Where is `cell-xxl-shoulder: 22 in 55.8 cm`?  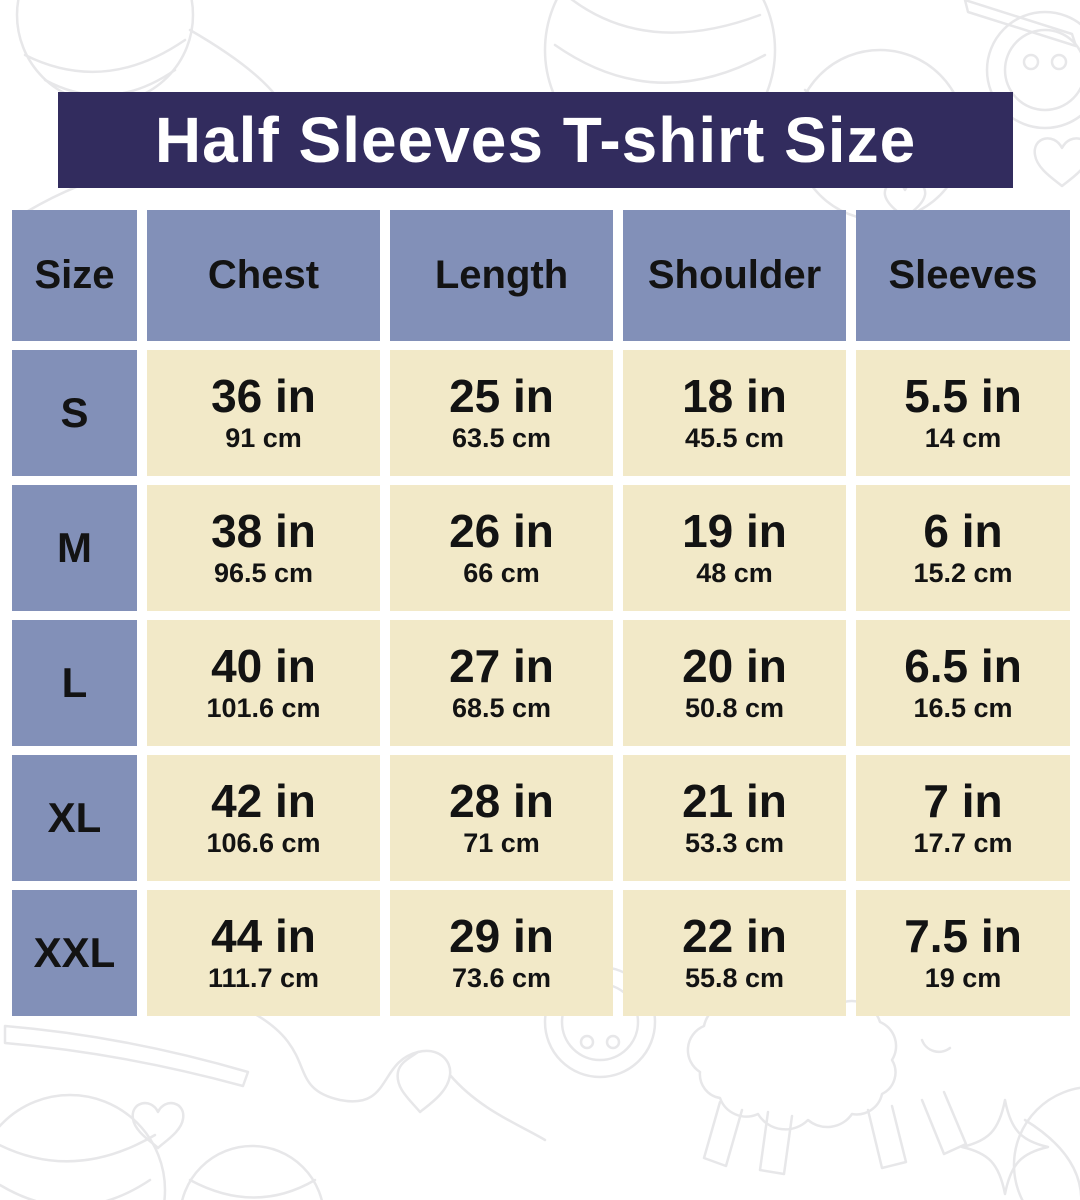
cell-xxl-shoulder: 22 in 55.8 cm is located at coordinates (734, 953).